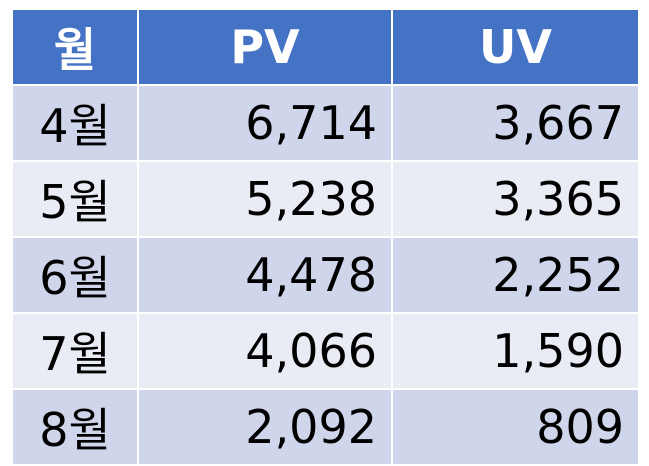  What do you see at coordinates (265, 275) in the screenshot?
I see `cell-pv: 4,478` at bounding box center [265, 275].